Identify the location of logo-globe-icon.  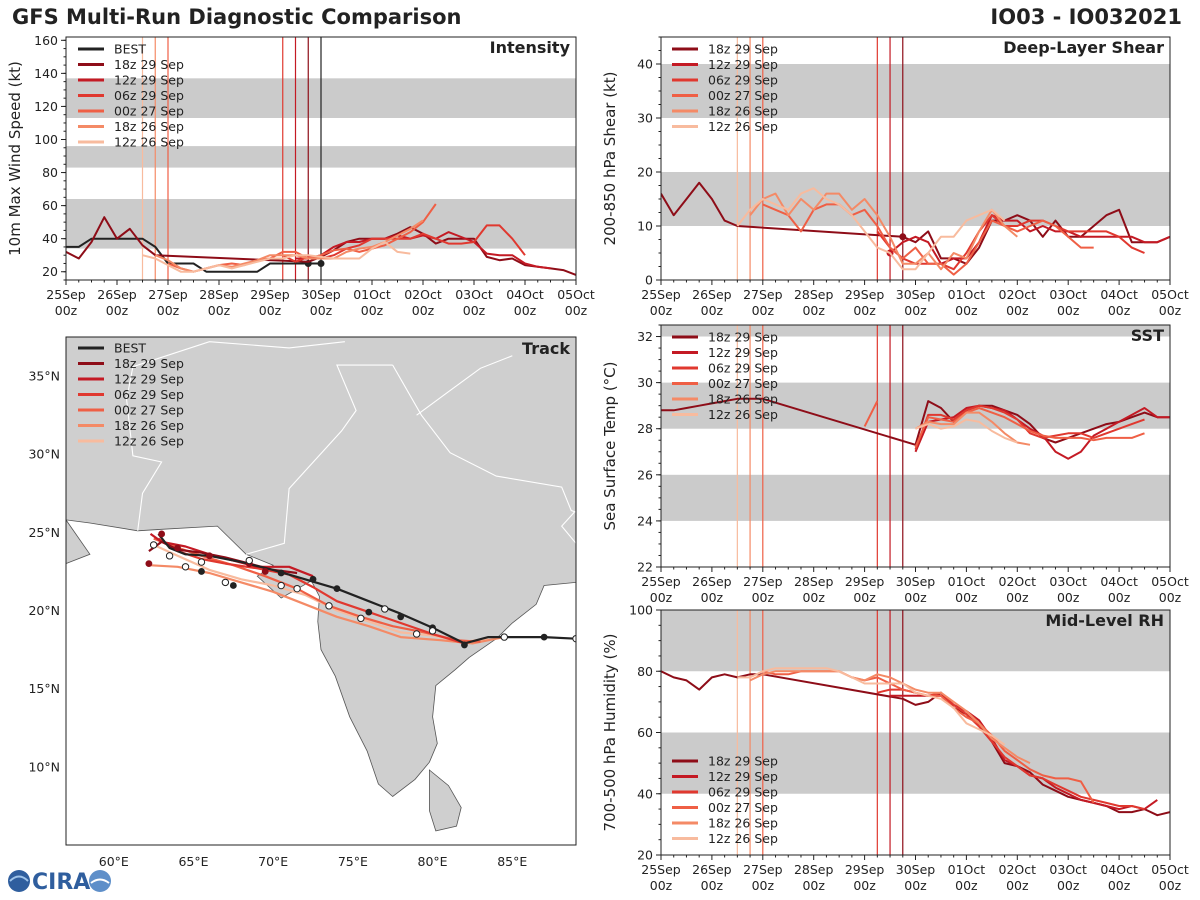
(19, 881).